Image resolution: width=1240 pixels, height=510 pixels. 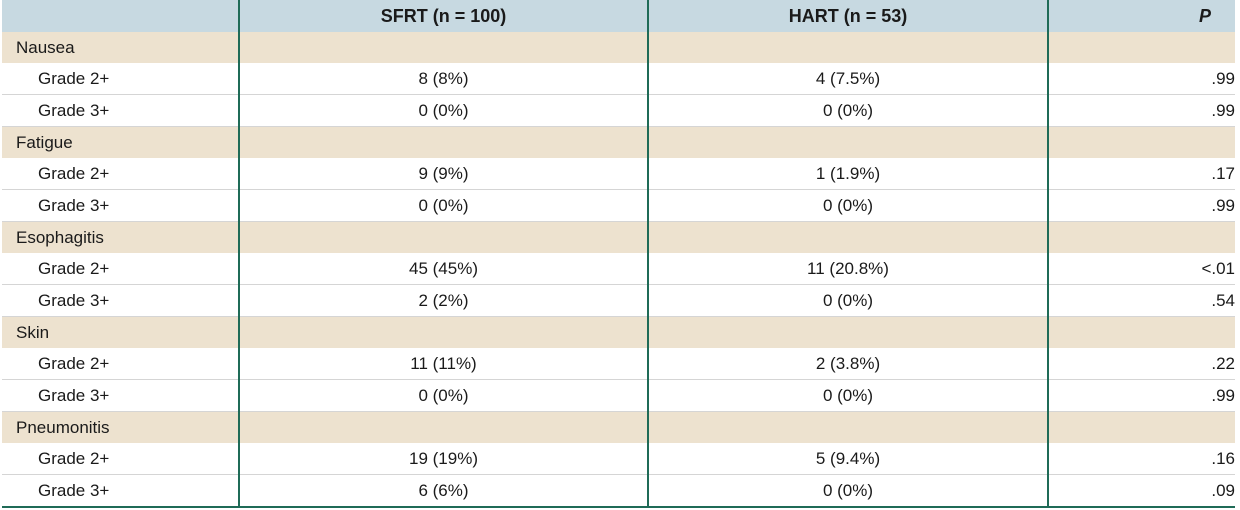 I want to click on category-name: Nausea, so click(x=45, y=47).